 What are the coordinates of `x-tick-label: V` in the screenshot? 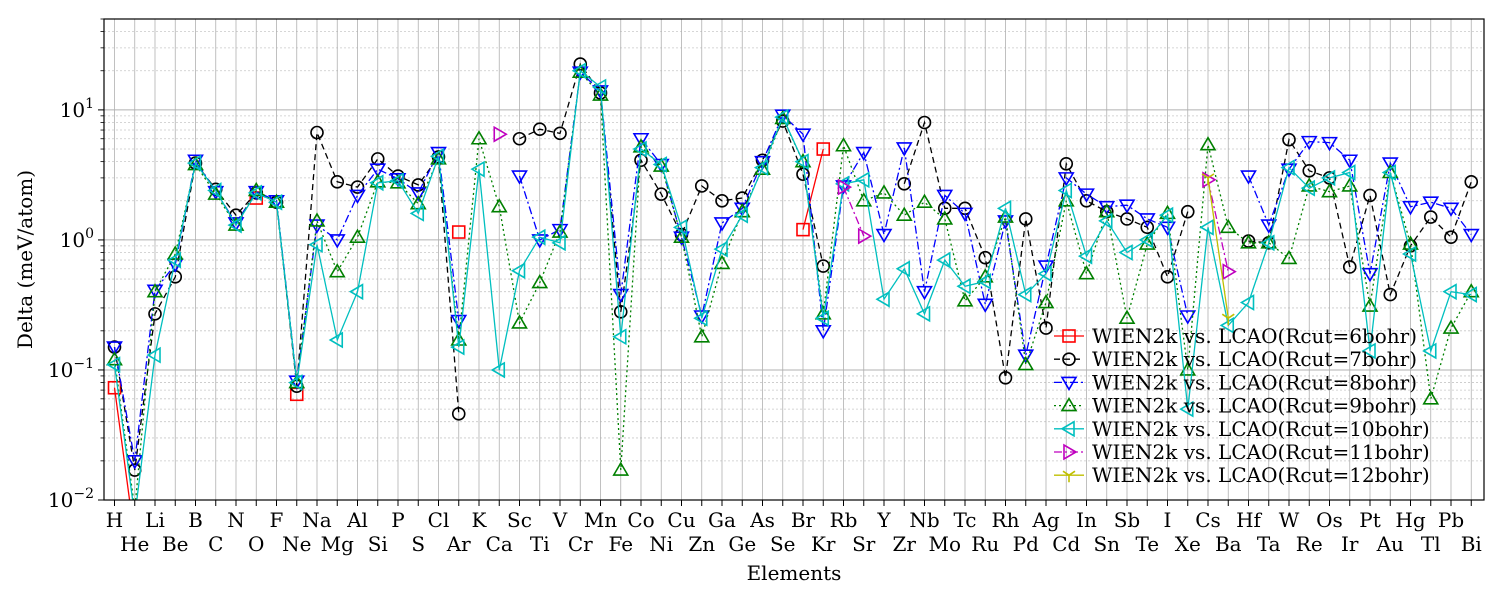 It's located at (560, 520).